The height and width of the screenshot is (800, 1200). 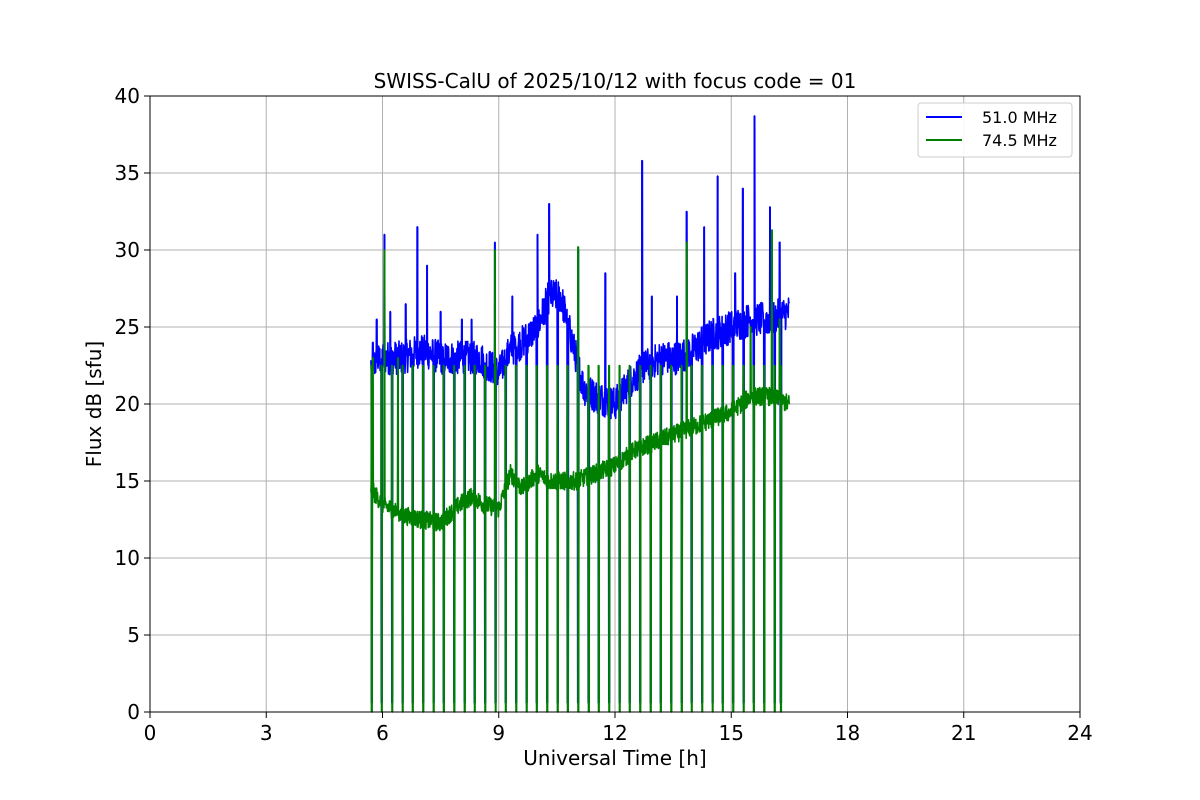 I want to click on y-axis: 0 5 10 15 20 25 30 35 40, so click(x=132, y=404).